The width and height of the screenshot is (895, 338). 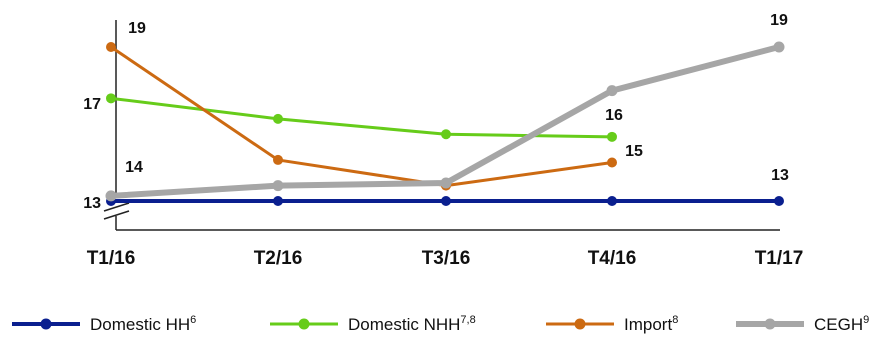 What do you see at coordinates (134, 167) in the screenshot?
I see `data-label: 14` at bounding box center [134, 167].